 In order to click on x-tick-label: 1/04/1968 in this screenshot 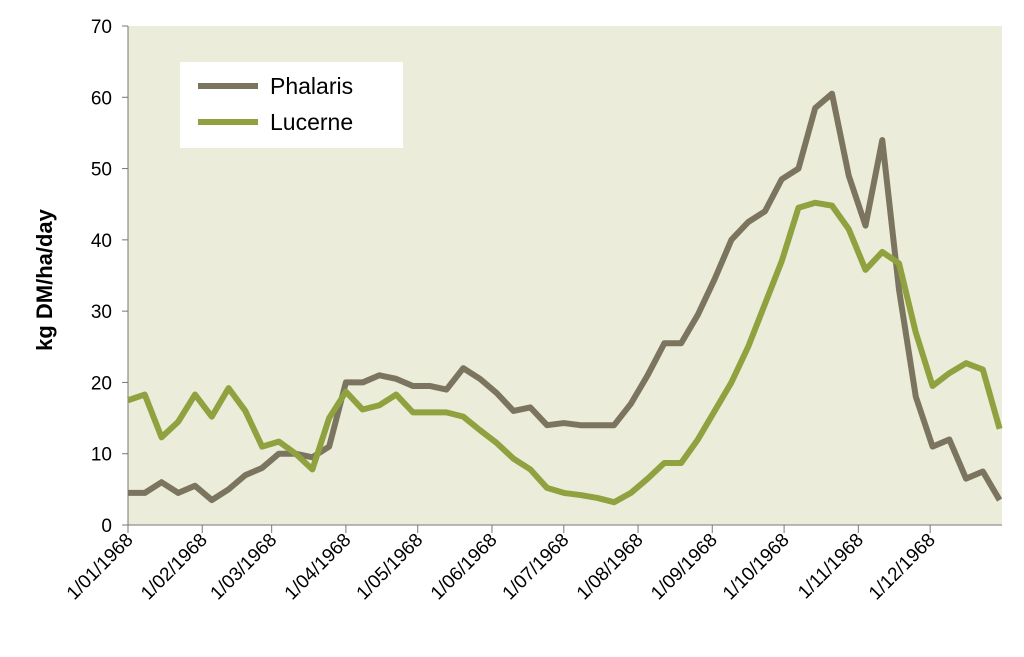, I will do `click(318, 567)`.